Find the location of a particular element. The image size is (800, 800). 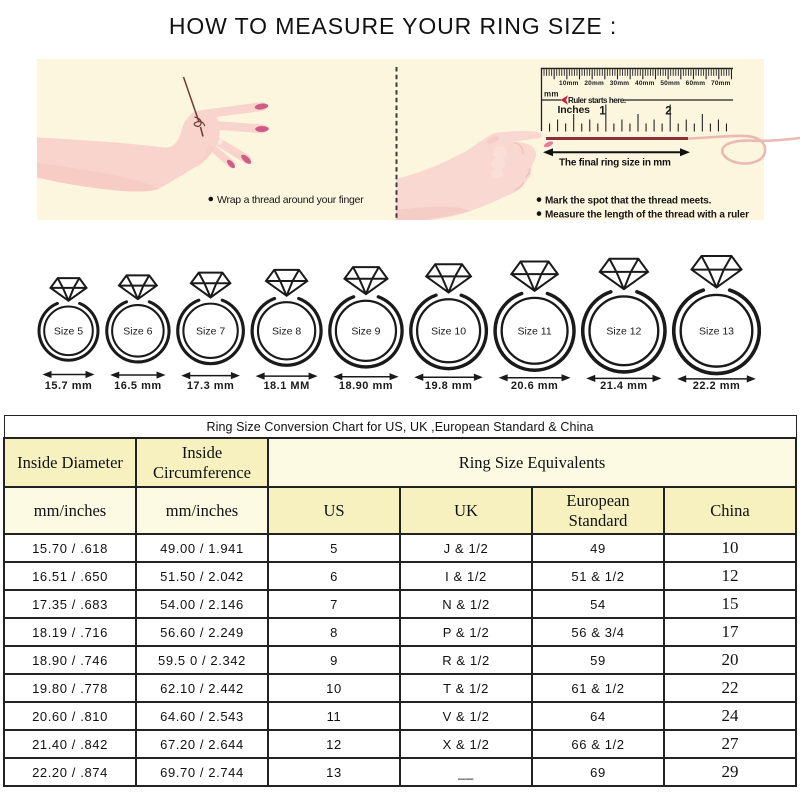

svg-text: 22.2 mm is located at coordinates (717, 386).